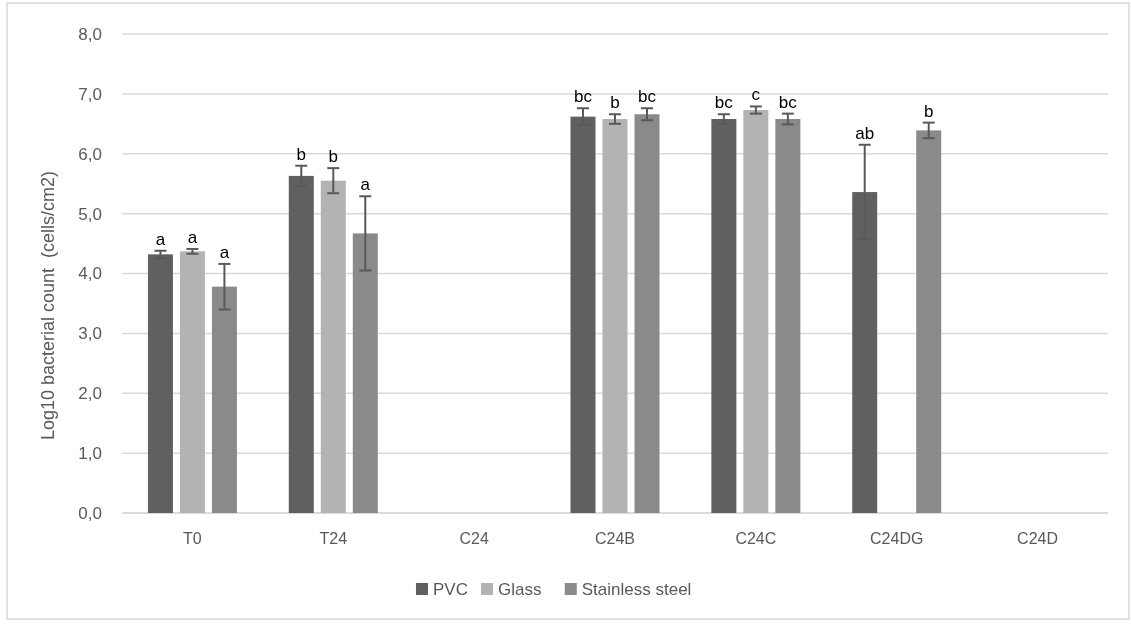 The image size is (1131, 625). I want to click on x-tick-label: C24C, so click(756, 538).